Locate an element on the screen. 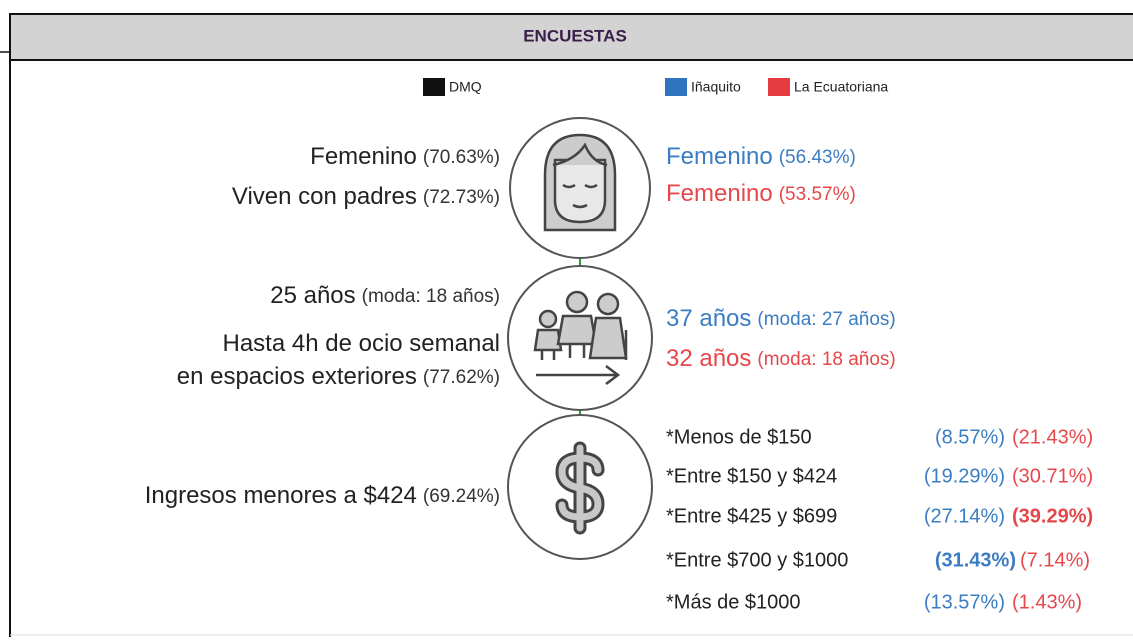  income-label: *Más de $1000 is located at coordinates (733, 602).